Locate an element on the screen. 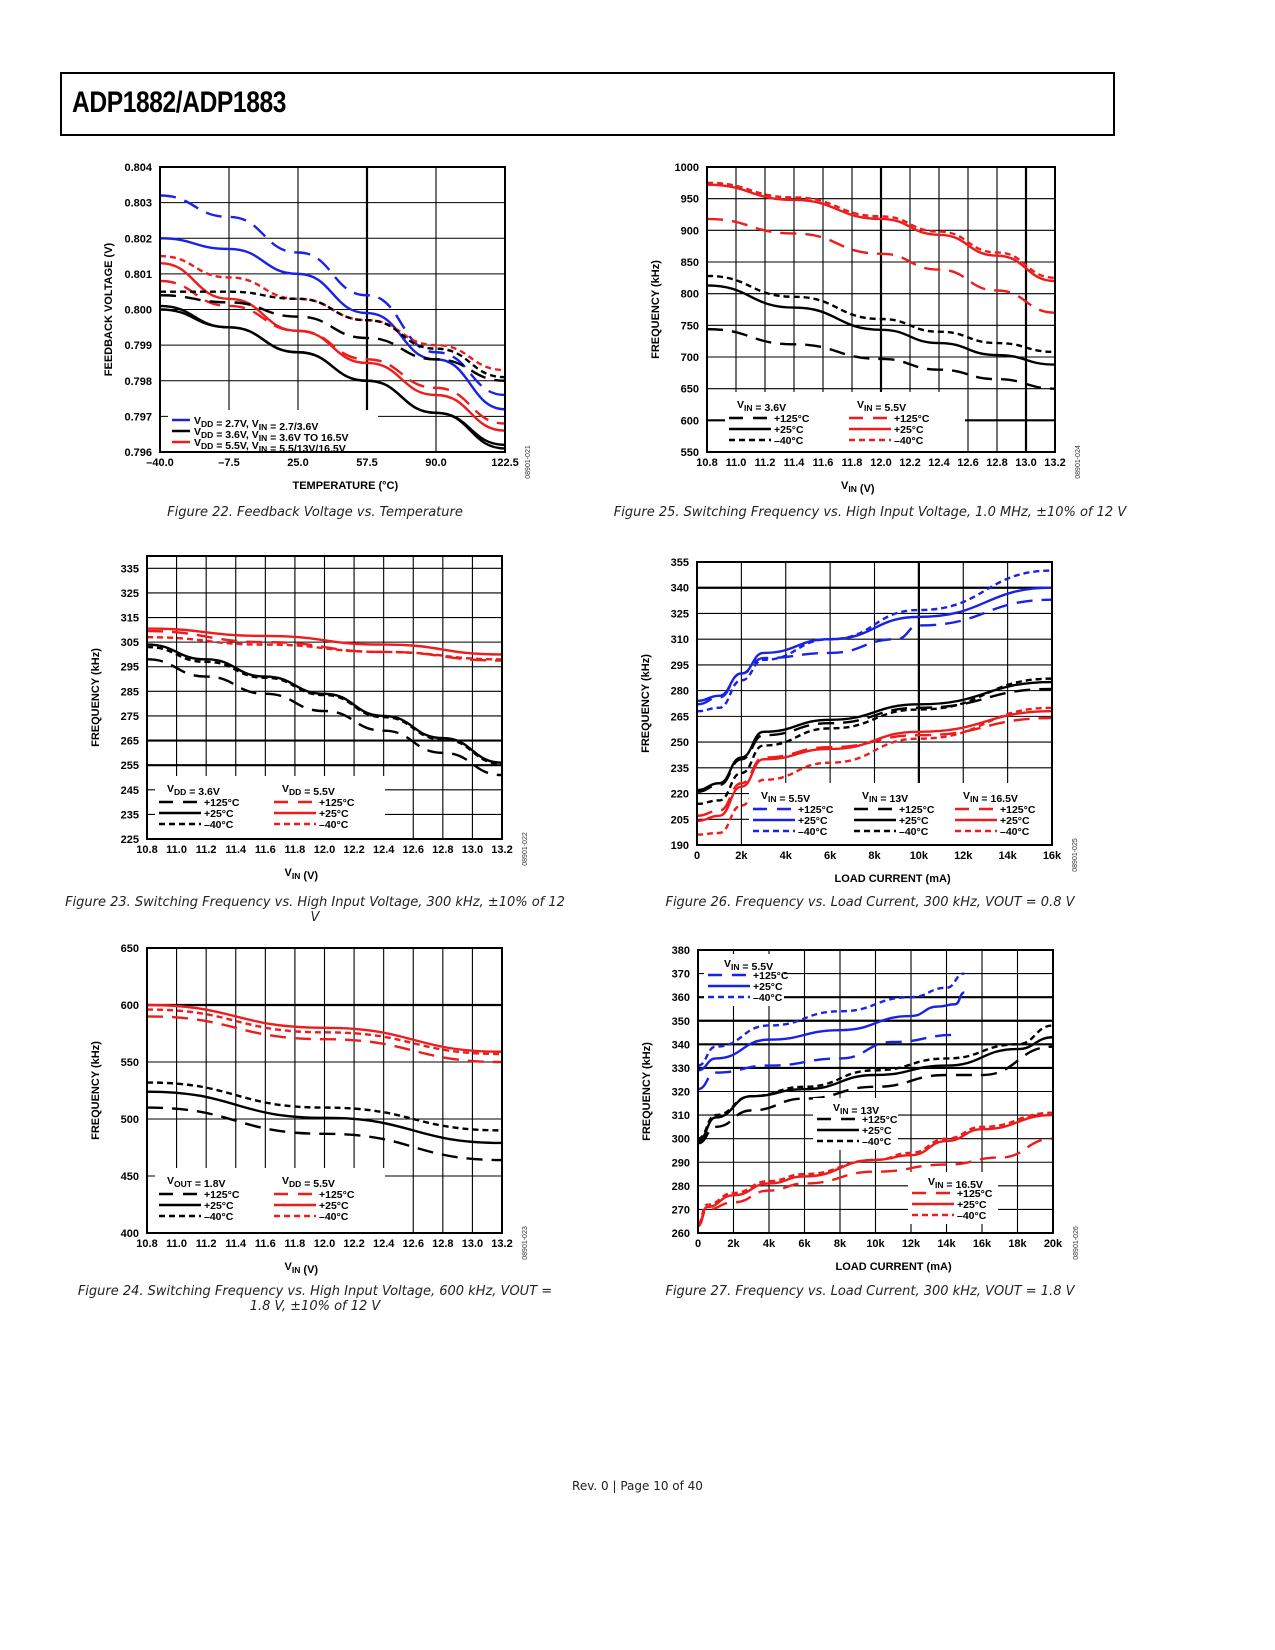  y-tick-label: 0.798 is located at coordinates (138, 382).